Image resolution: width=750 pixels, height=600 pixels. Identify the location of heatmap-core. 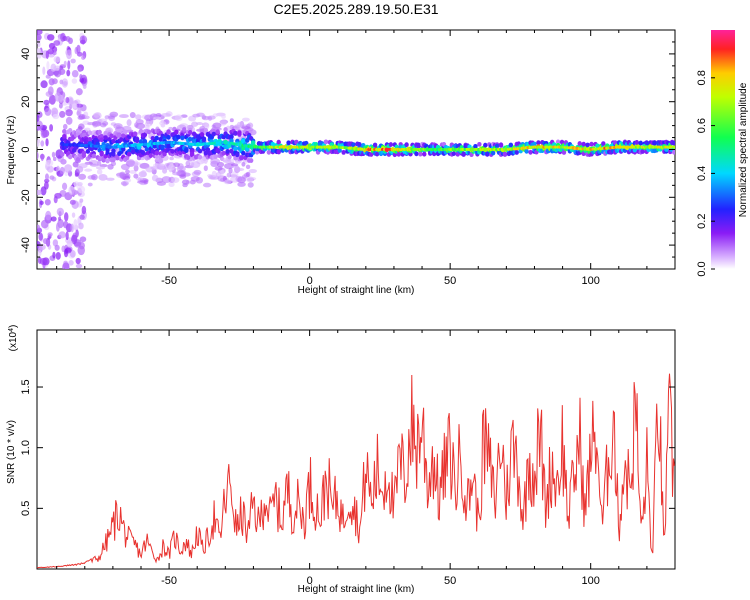
(673, 147).